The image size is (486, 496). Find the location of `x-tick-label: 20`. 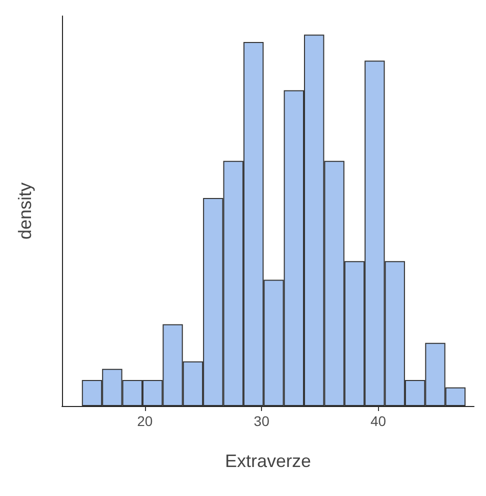

x-tick-label: 20 is located at coordinates (145, 421).